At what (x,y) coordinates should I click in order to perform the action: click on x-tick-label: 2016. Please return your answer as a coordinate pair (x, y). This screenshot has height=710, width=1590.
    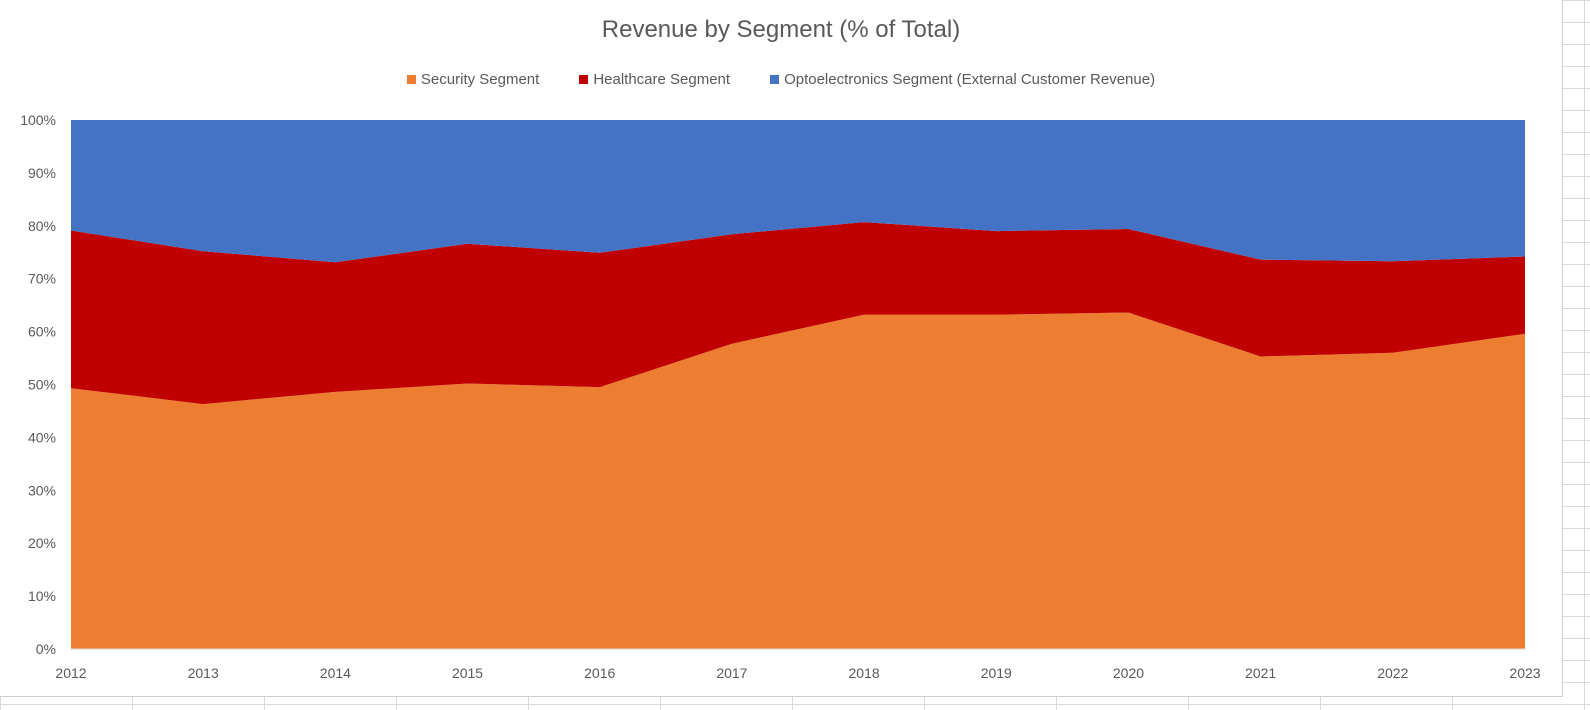
    Looking at the image, I should click on (599, 673).